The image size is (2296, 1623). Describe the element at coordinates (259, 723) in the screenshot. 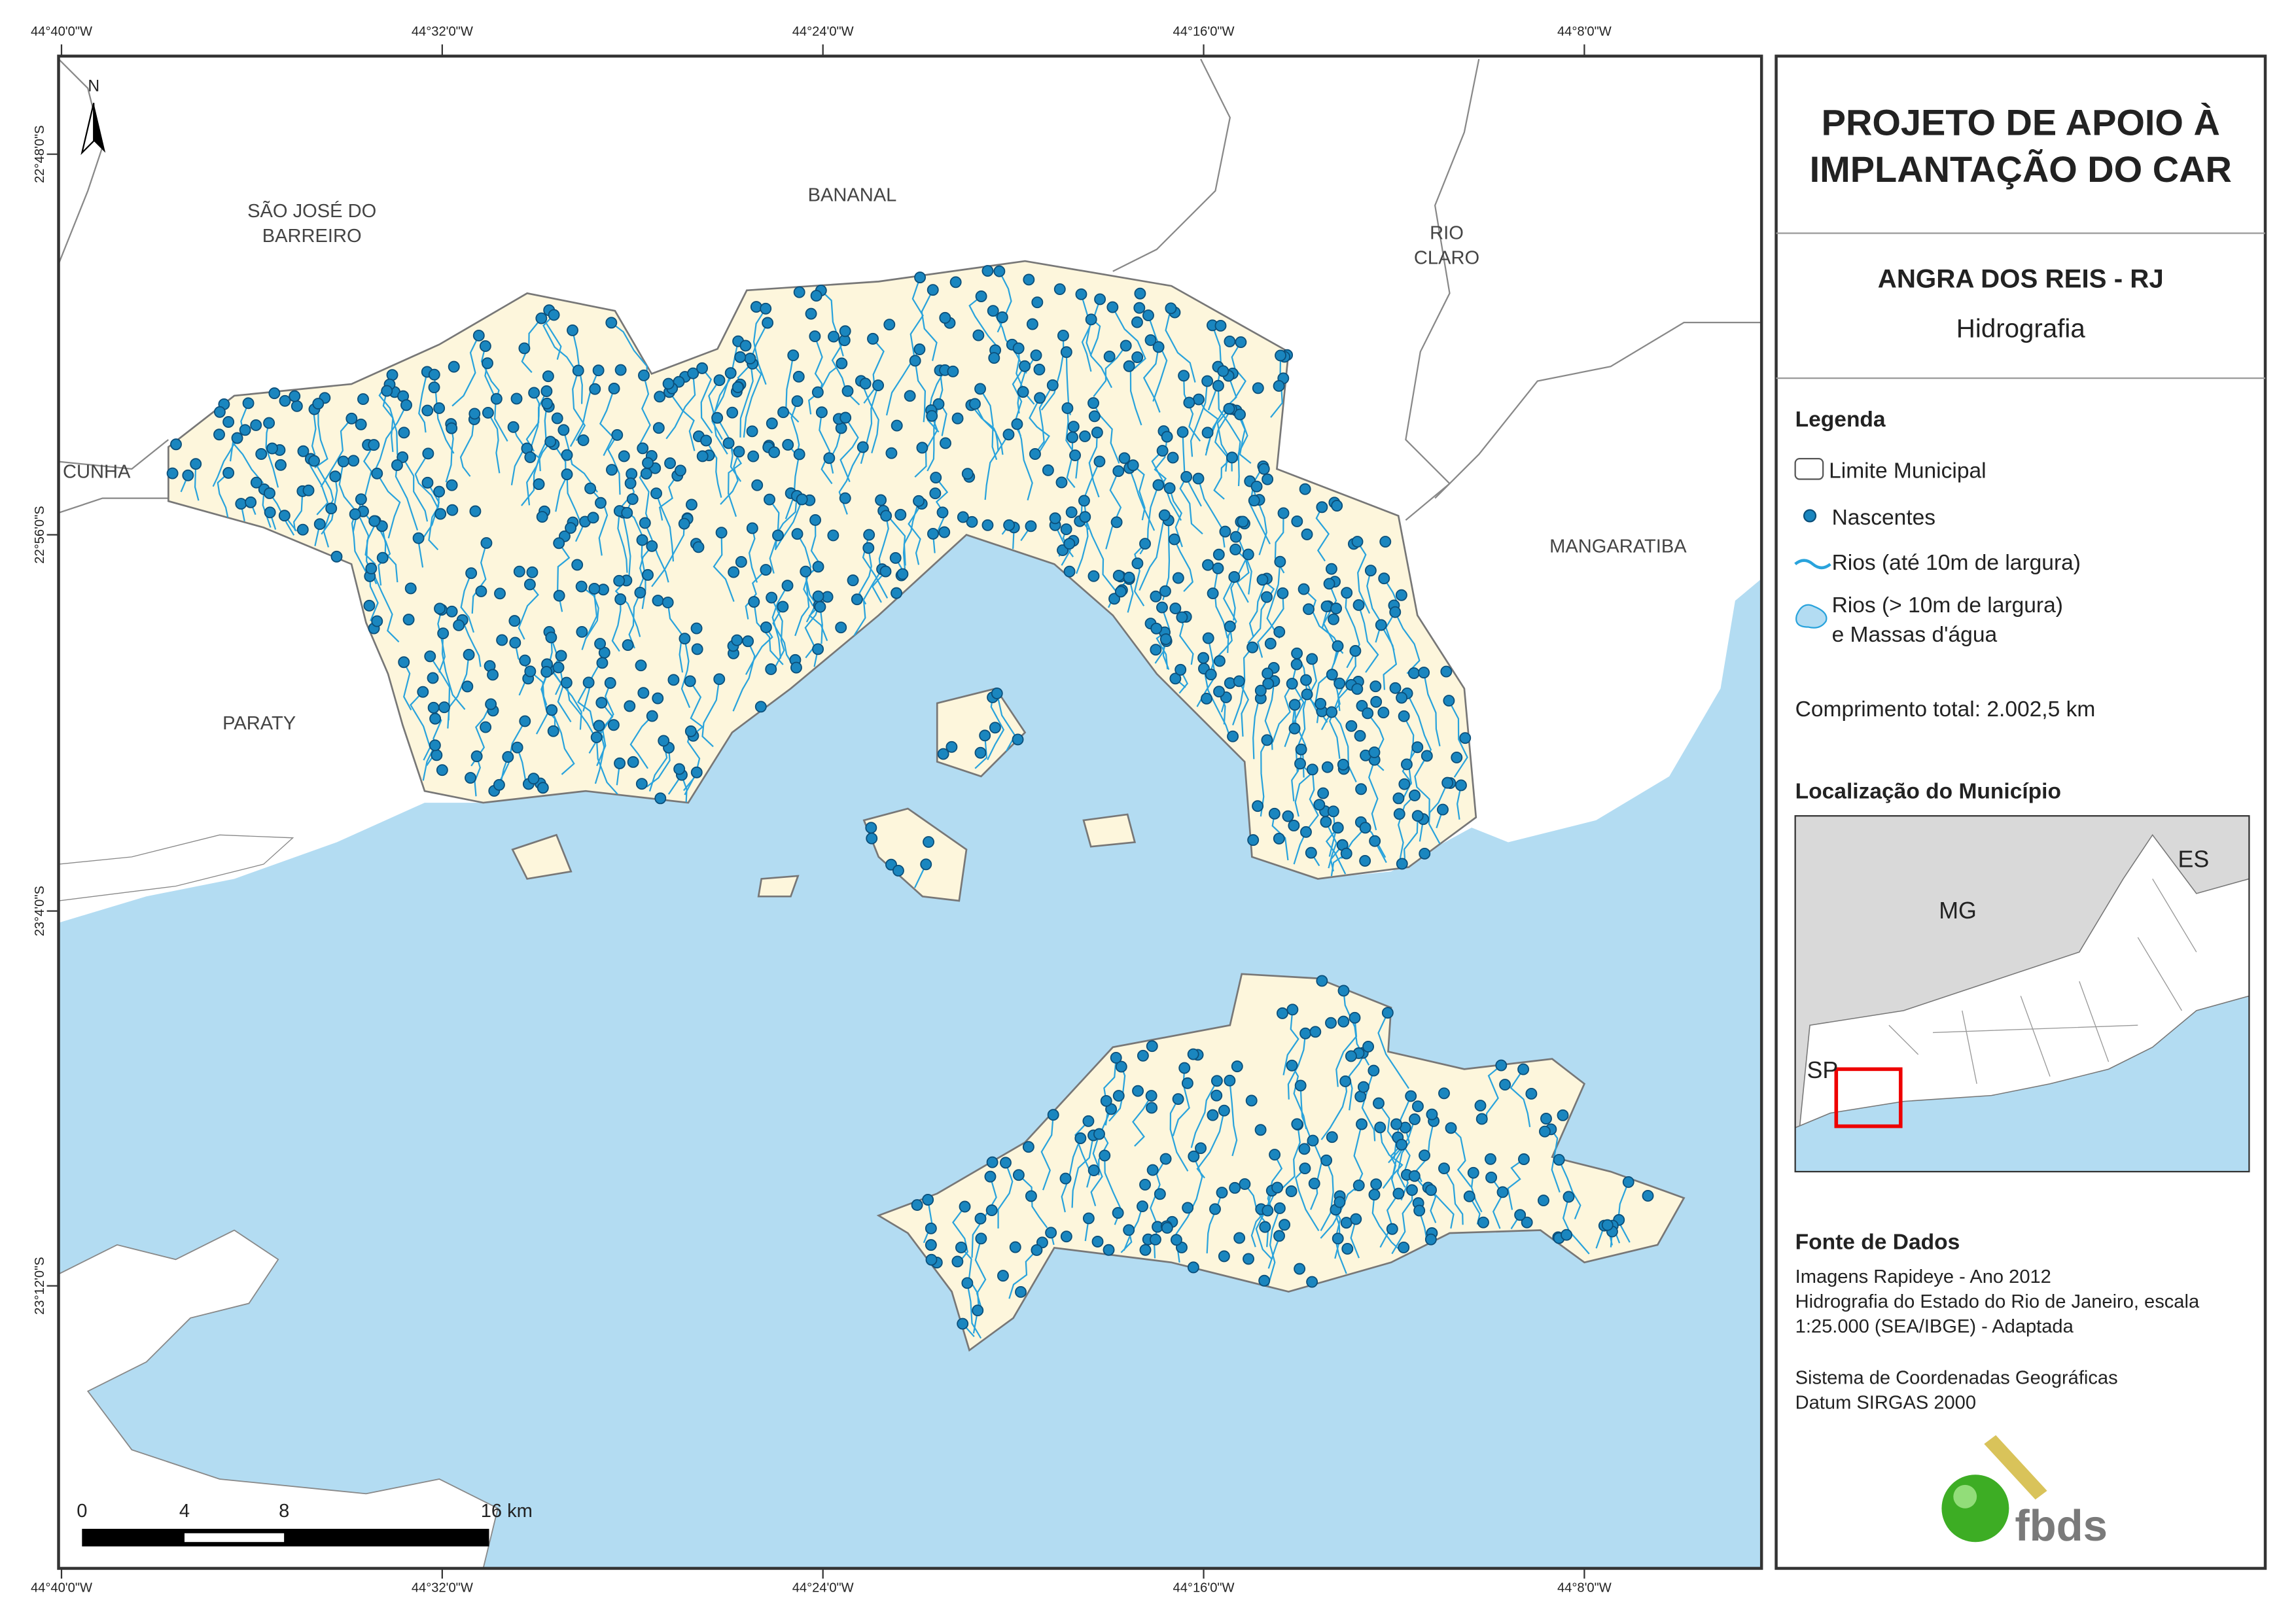

I see `place-label: PARATY` at that location.